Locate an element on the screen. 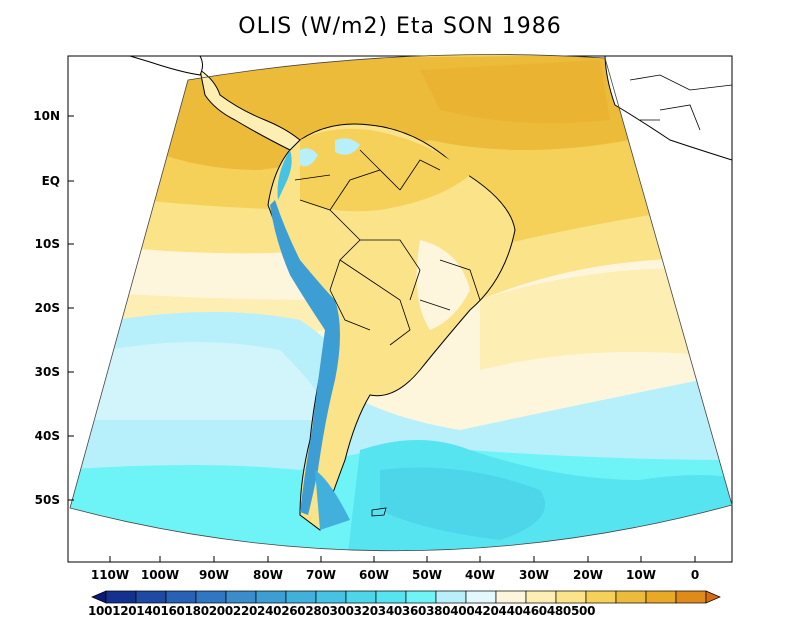 The image size is (800, 618). lat-label-20s: 20S is located at coordinates (47, 308).